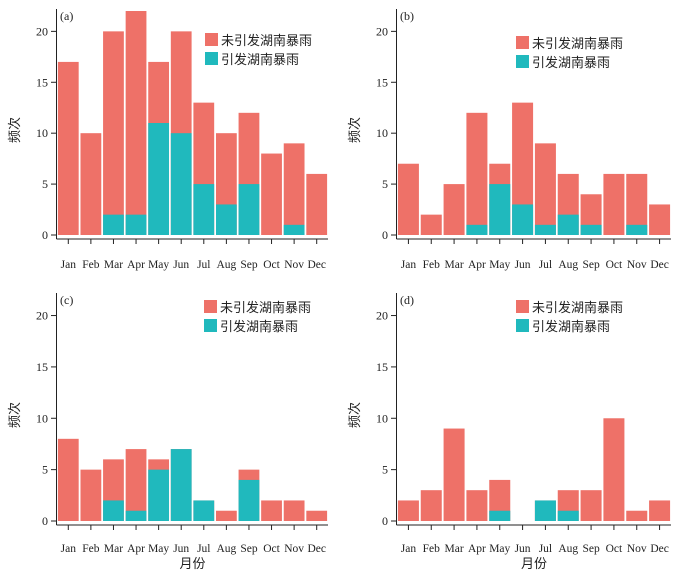 The image size is (681, 576). What do you see at coordinates (637, 549) in the screenshot?
I see `x-tick-label-nov: Nov` at bounding box center [637, 549].